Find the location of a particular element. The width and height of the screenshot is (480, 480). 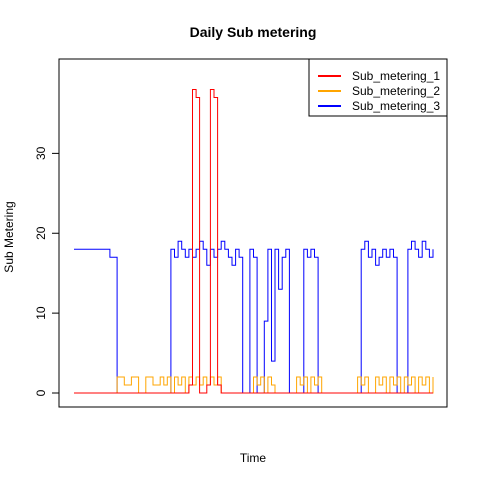

y-tick-label-30: 30 is located at coordinates (41, 153).